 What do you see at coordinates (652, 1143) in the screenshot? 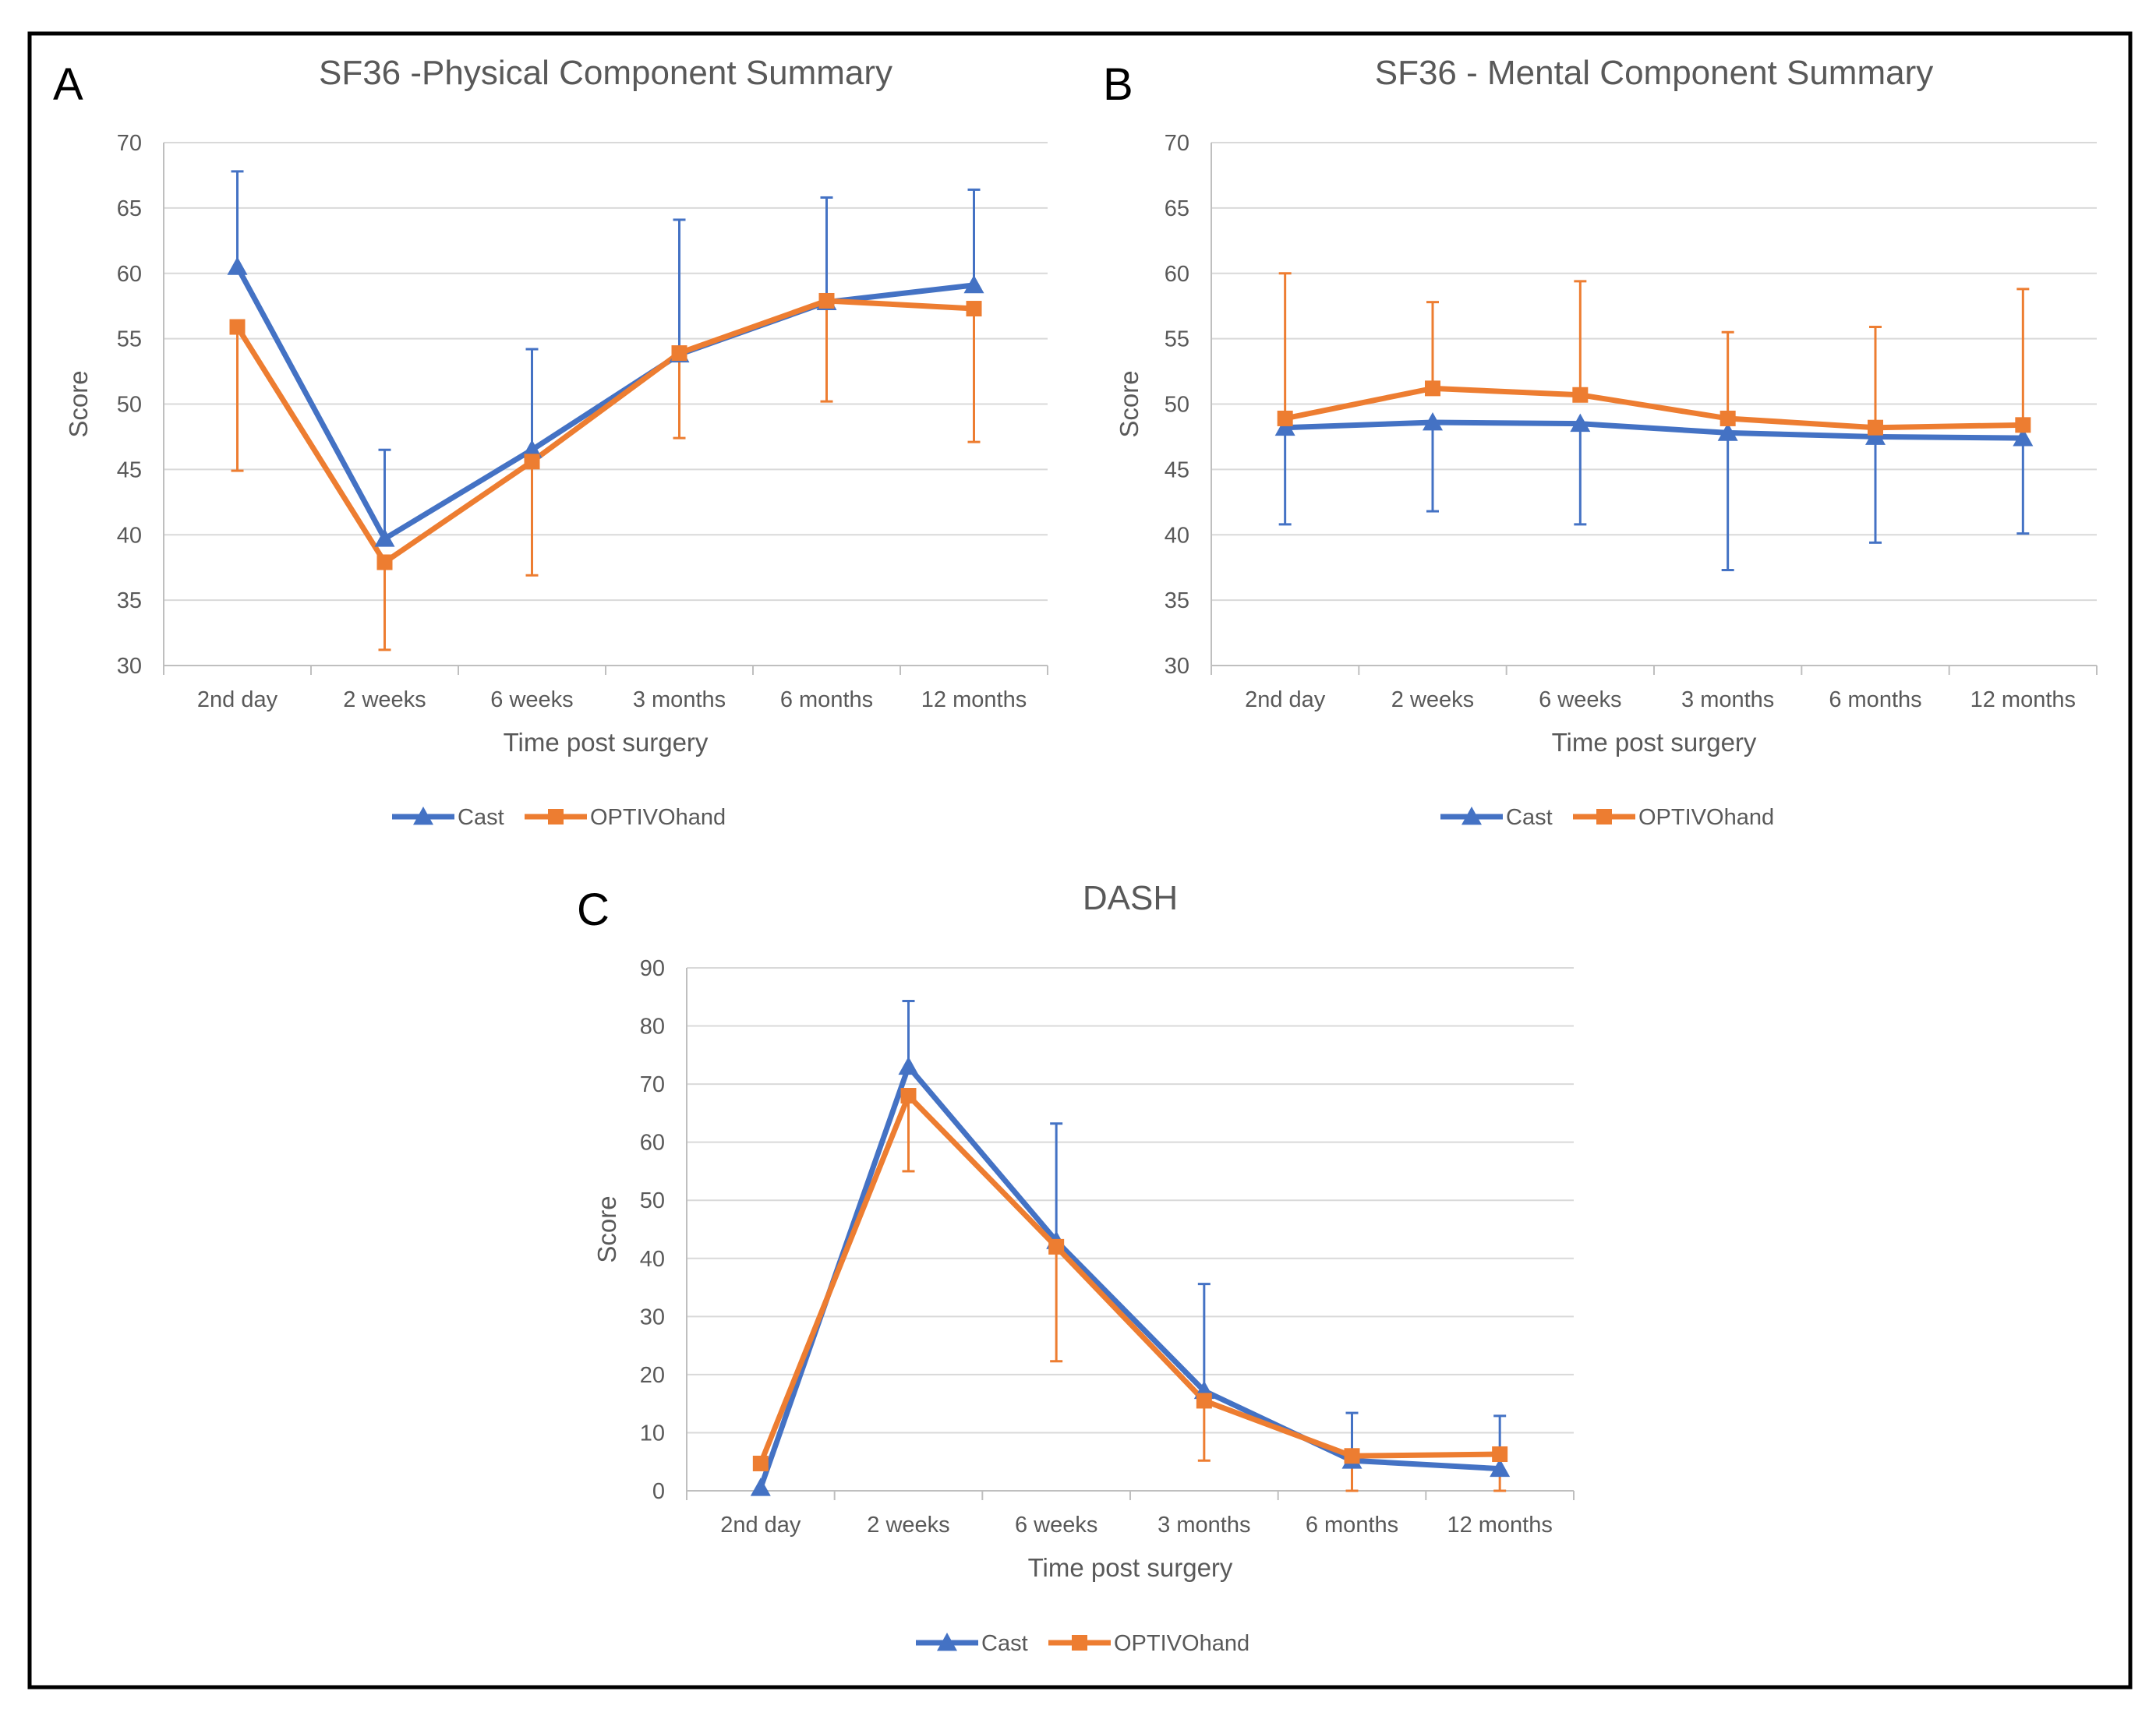
I see `panel-c-ytick-label: 60` at bounding box center [652, 1143].